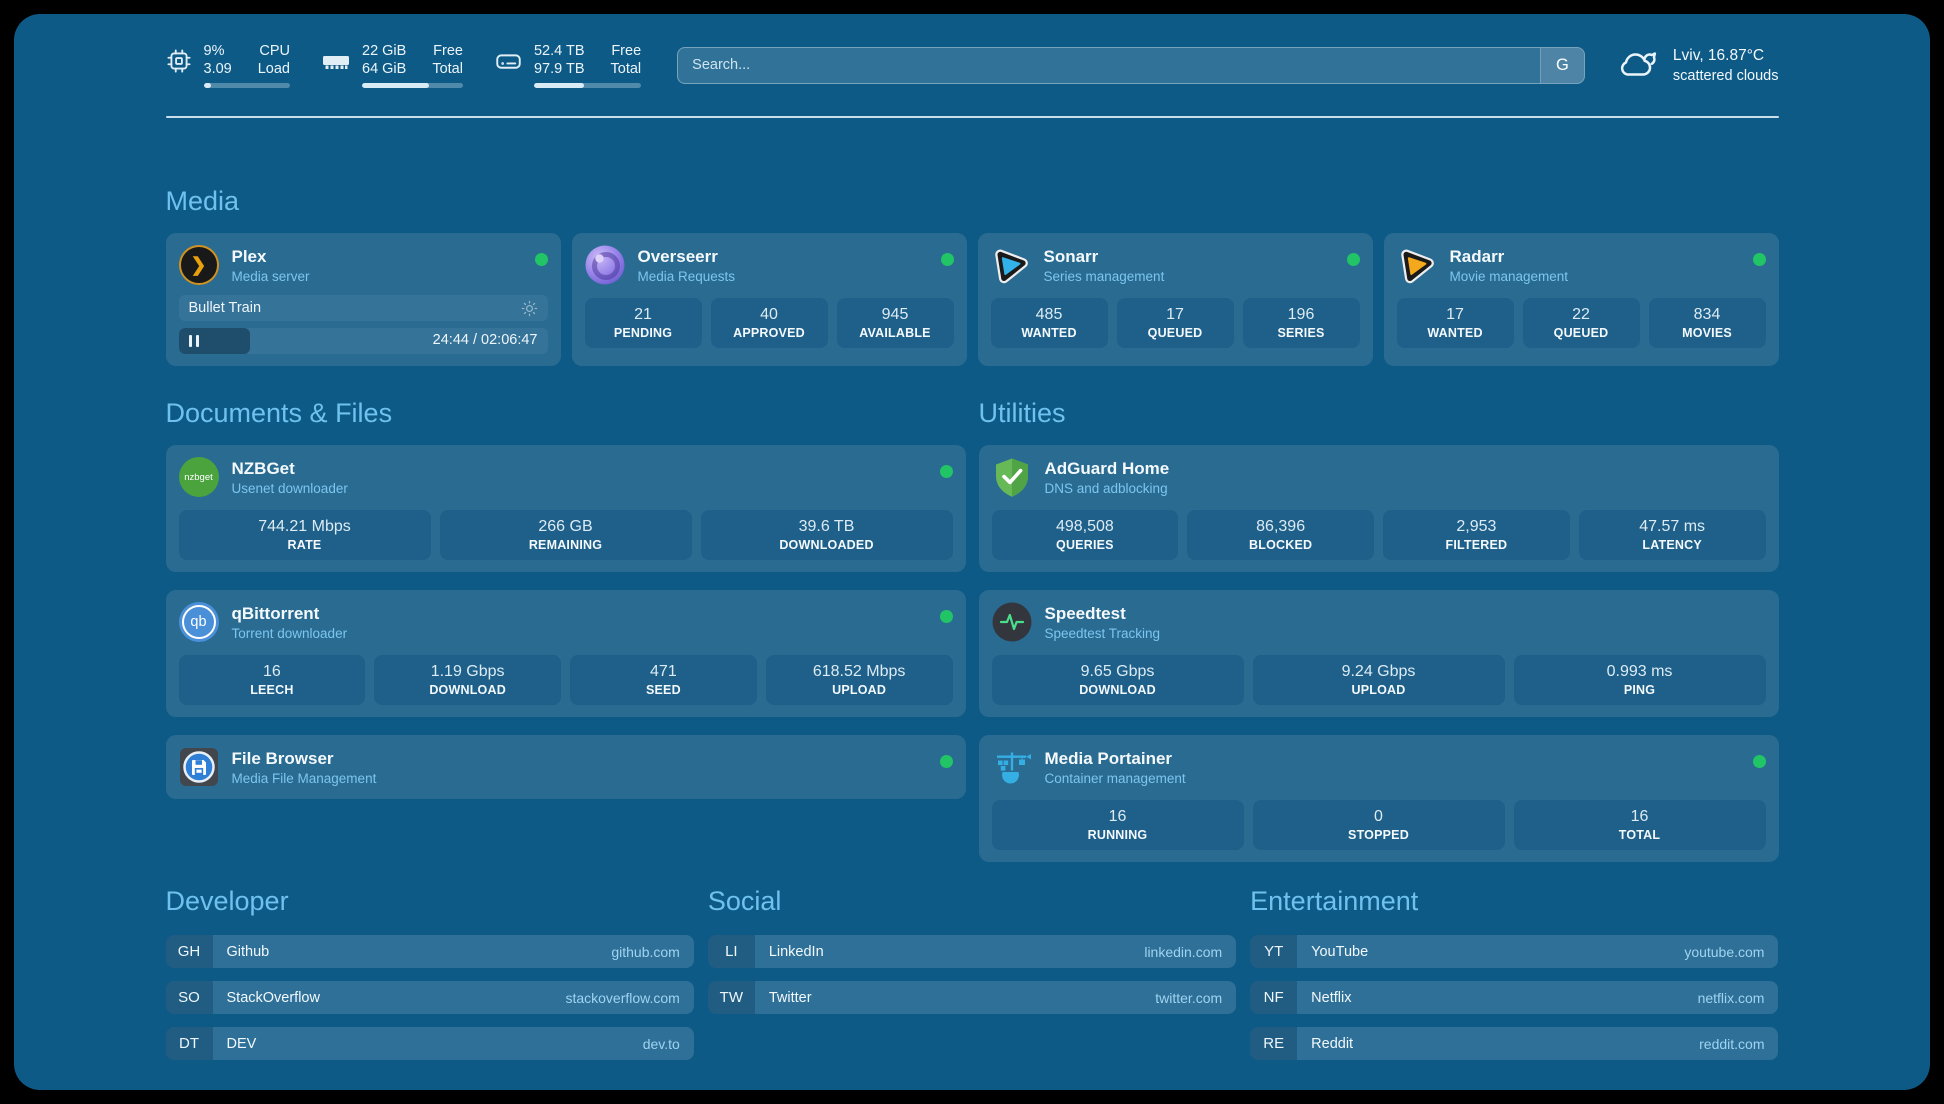 The width and height of the screenshot is (1944, 1104). Describe the element at coordinates (248, 951) in the screenshot. I see `link-name: Github` at that location.